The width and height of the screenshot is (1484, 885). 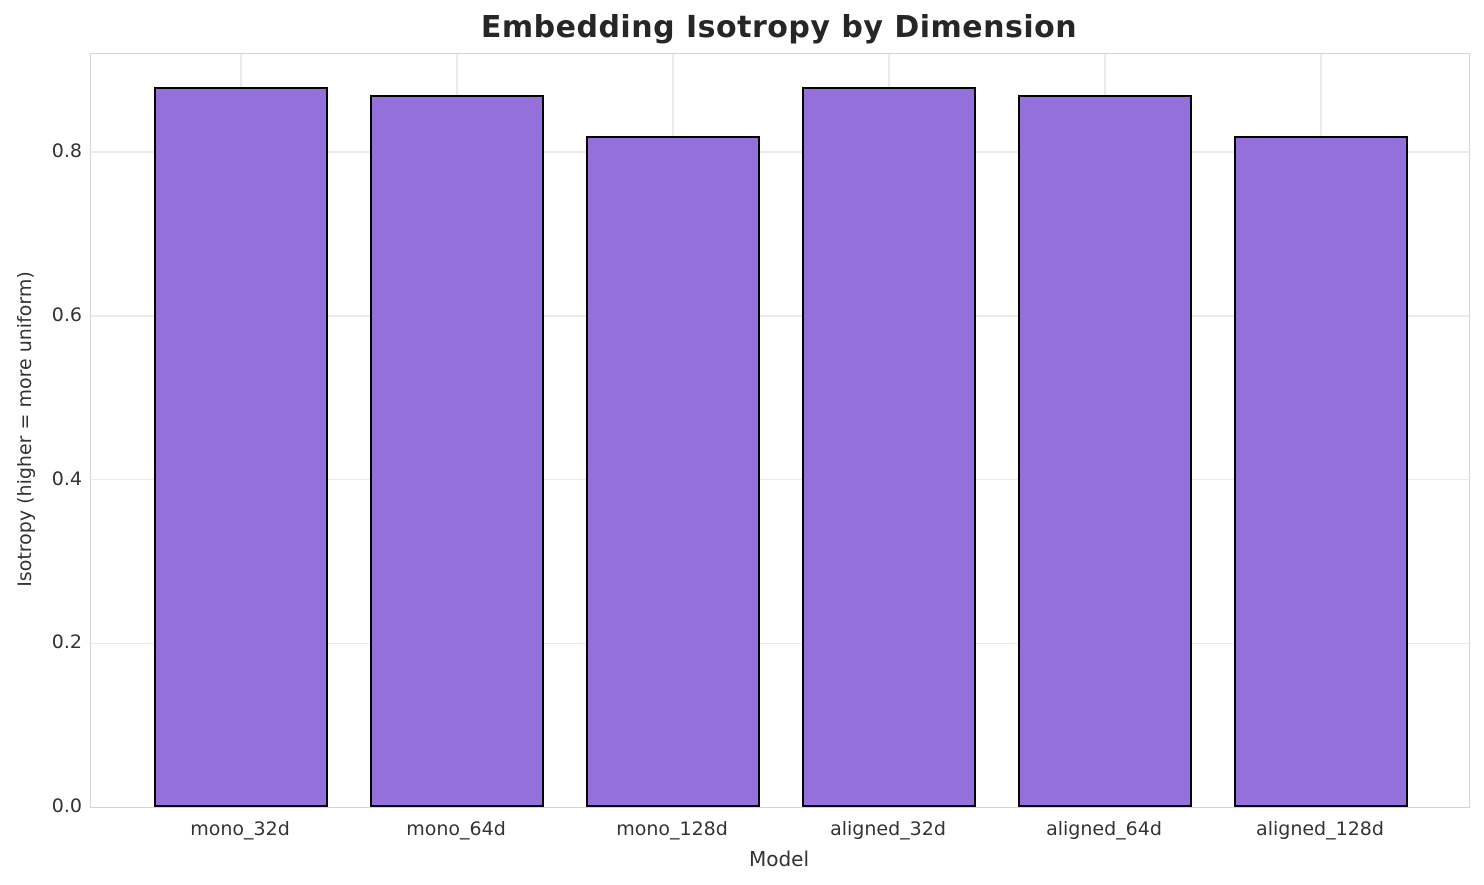 What do you see at coordinates (456, 829) in the screenshot?
I see `x-tick-label: mono_64d` at bounding box center [456, 829].